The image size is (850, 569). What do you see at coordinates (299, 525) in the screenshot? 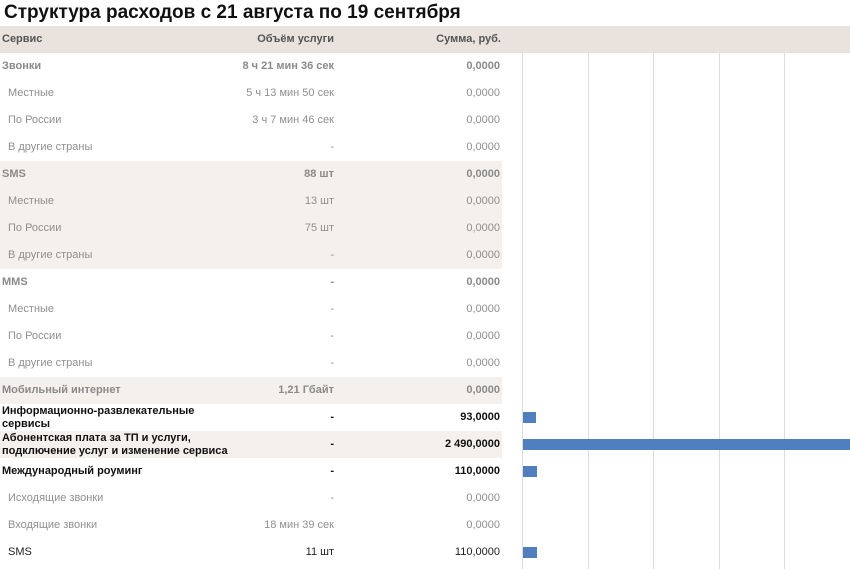
I see `row-volume: 18 мин 39 сек` at bounding box center [299, 525].